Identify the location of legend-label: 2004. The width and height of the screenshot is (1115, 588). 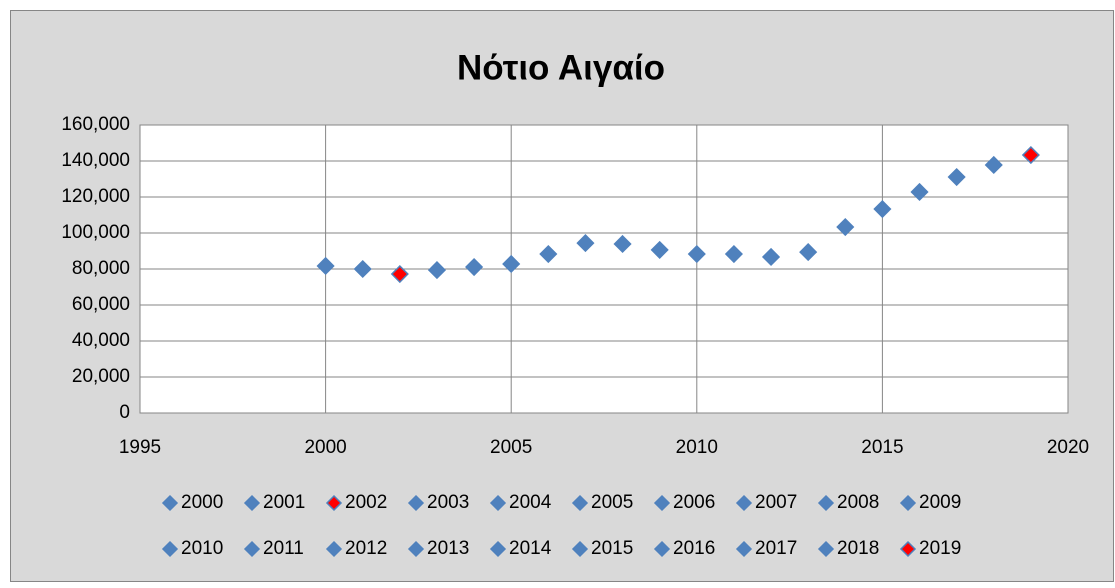
(530, 502).